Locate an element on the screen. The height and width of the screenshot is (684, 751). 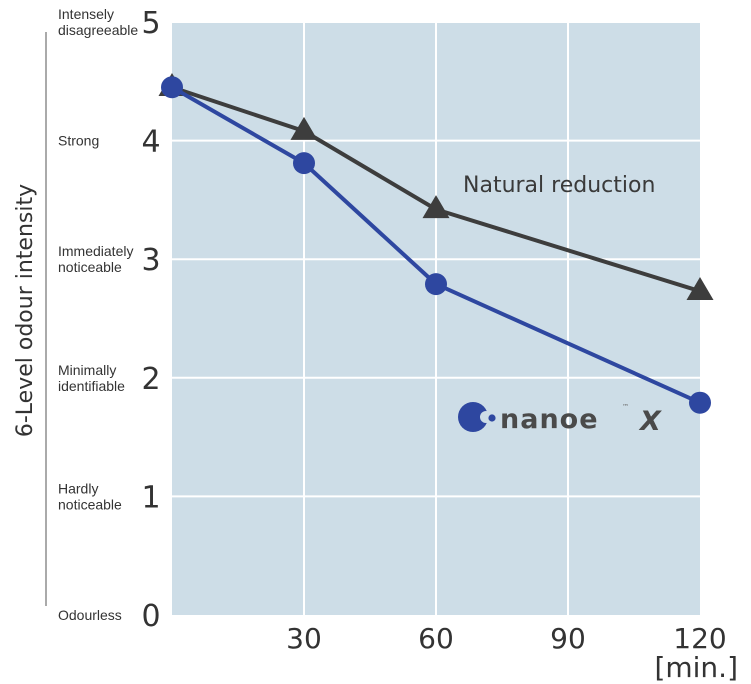
y-tick-1: 1 is located at coordinates (150, 497).